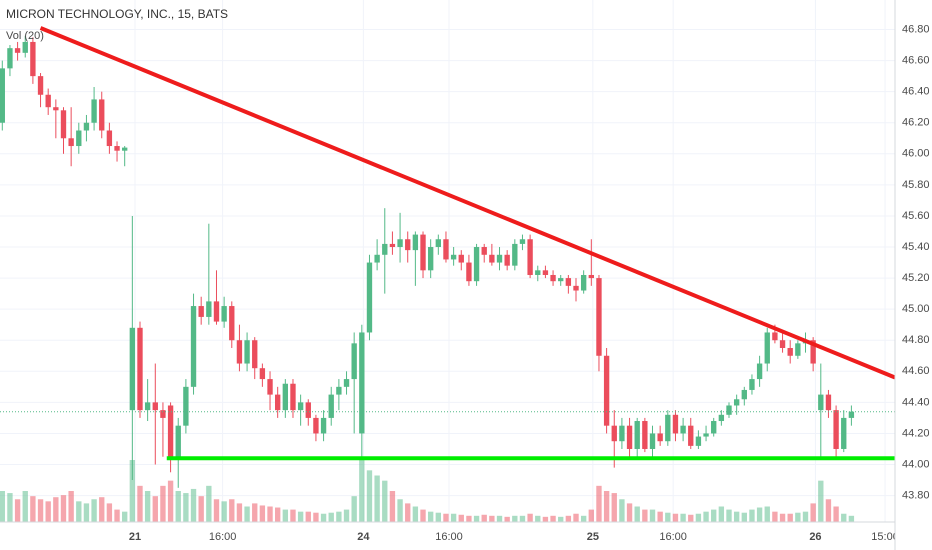  I want to click on y-tick-label: 44.60, so click(916, 371).